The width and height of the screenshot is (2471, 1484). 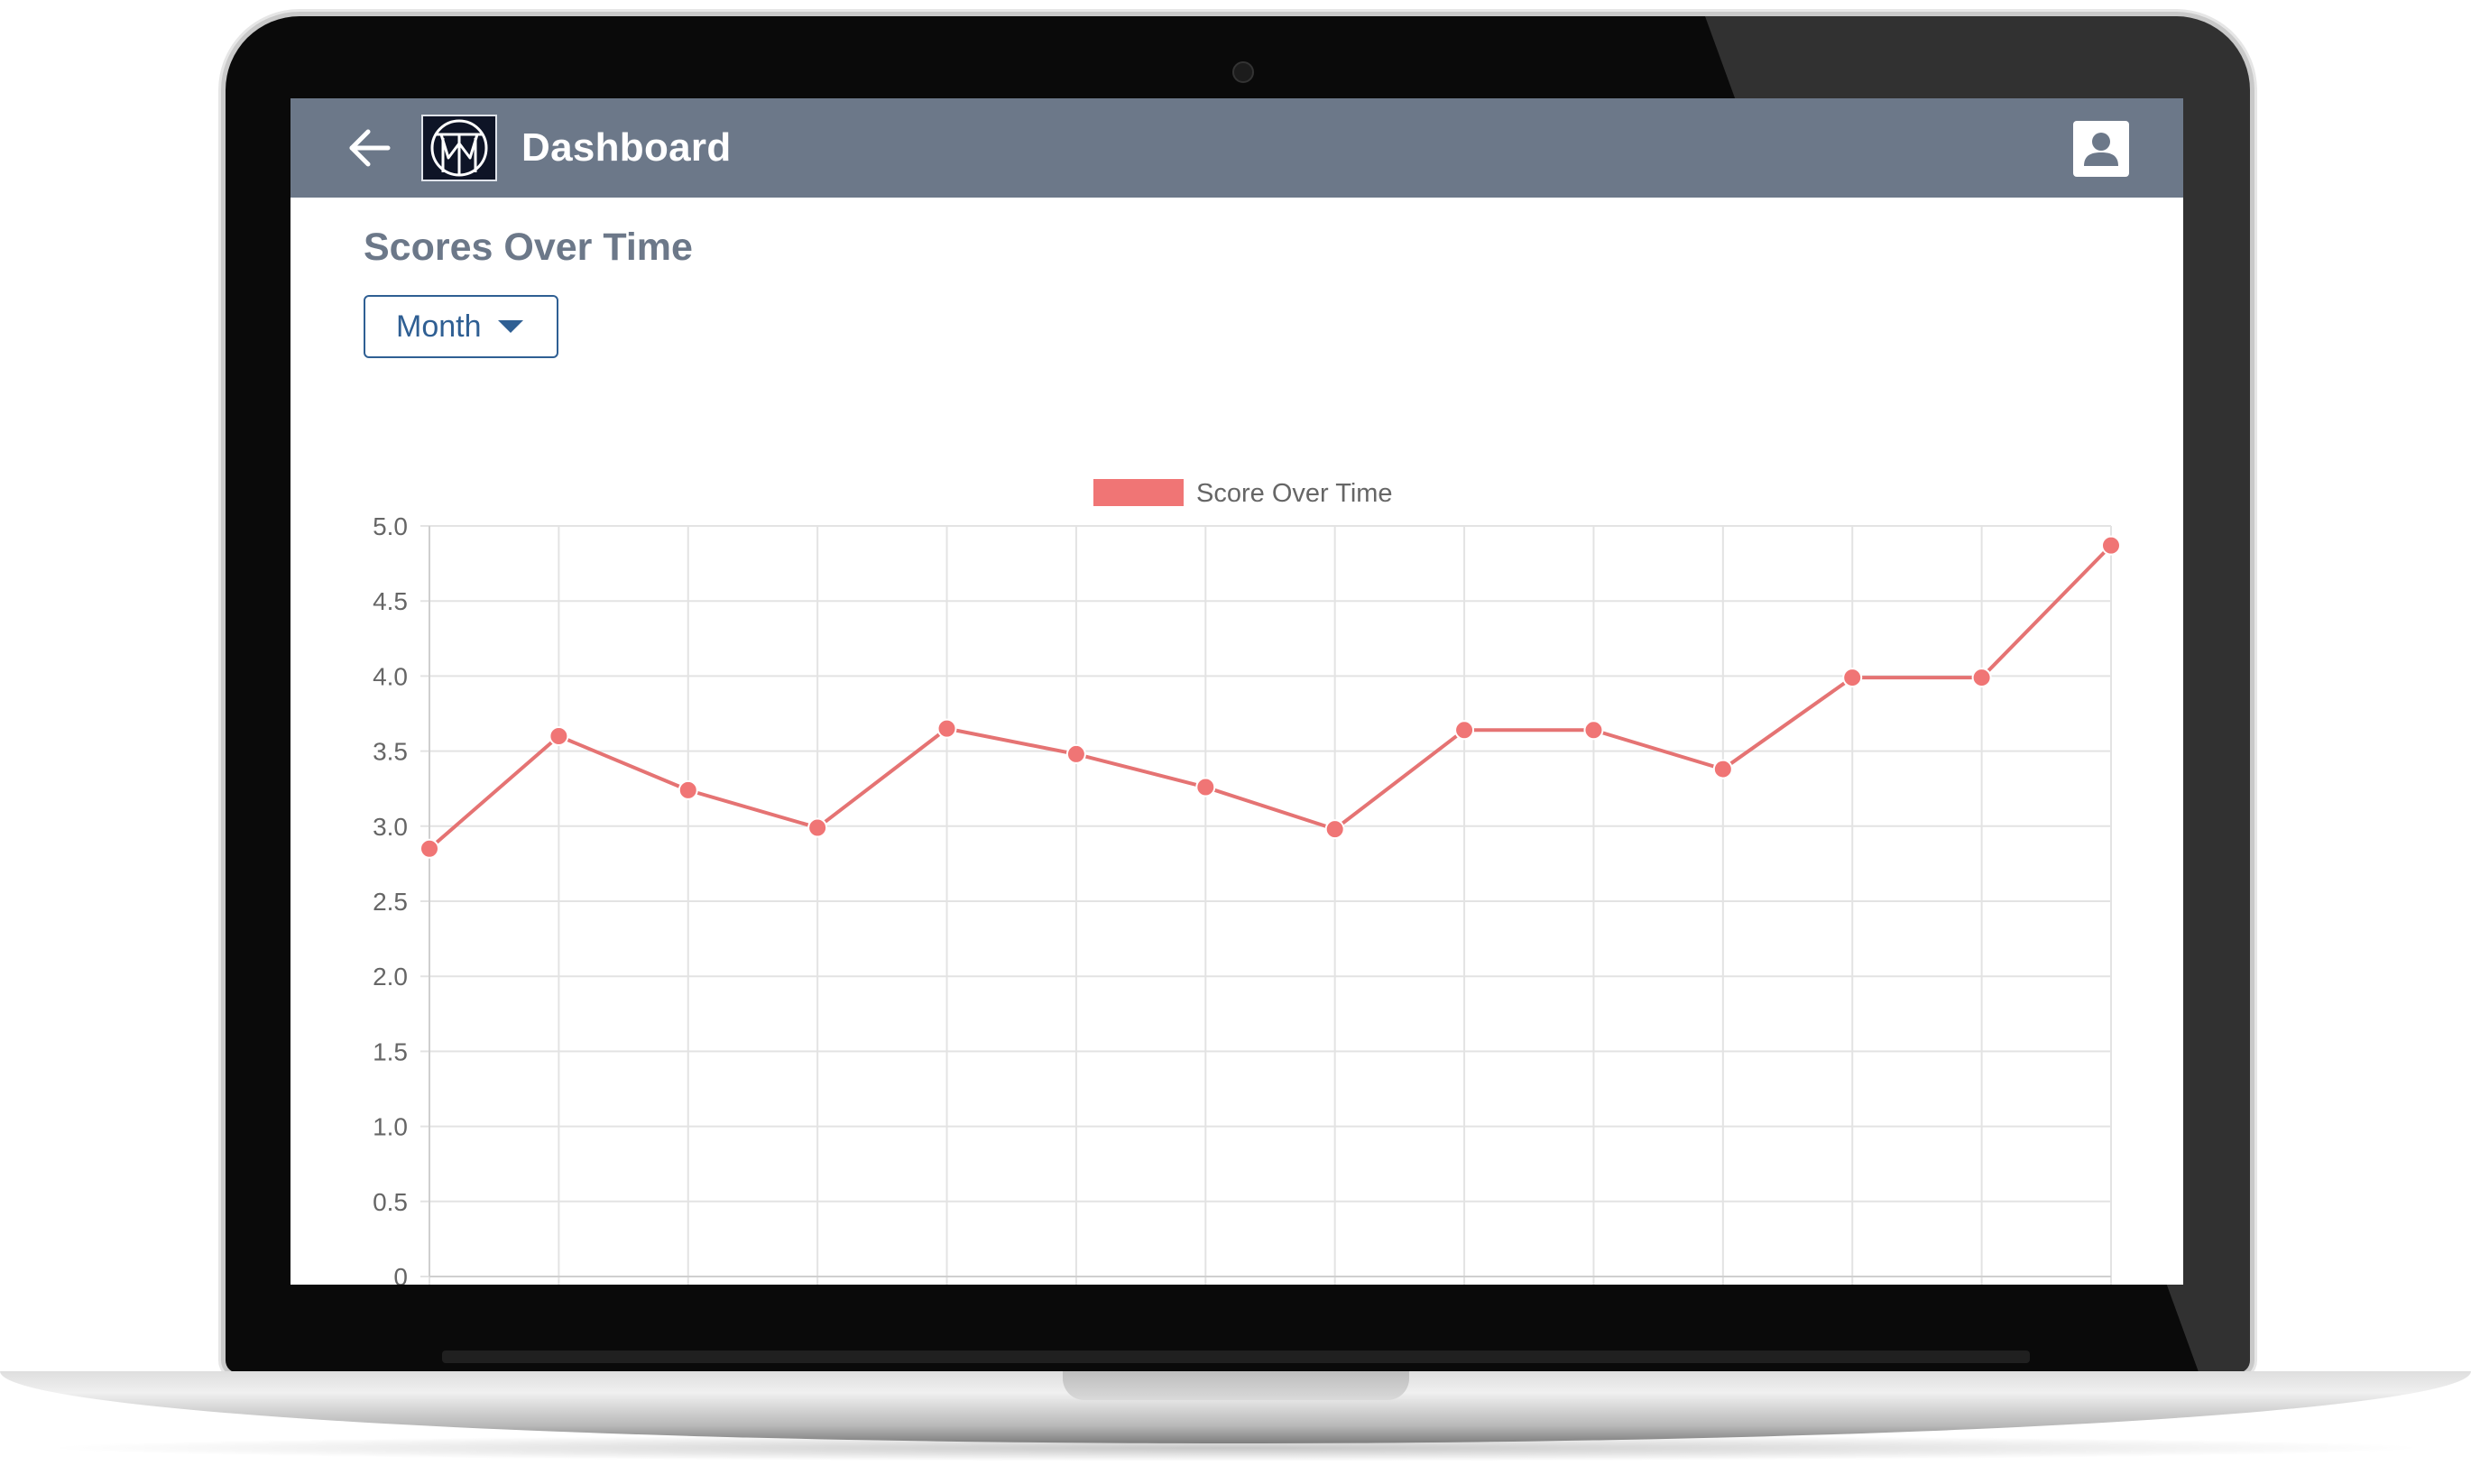 I want to click on arrow-left-icon, so click(x=370, y=148).